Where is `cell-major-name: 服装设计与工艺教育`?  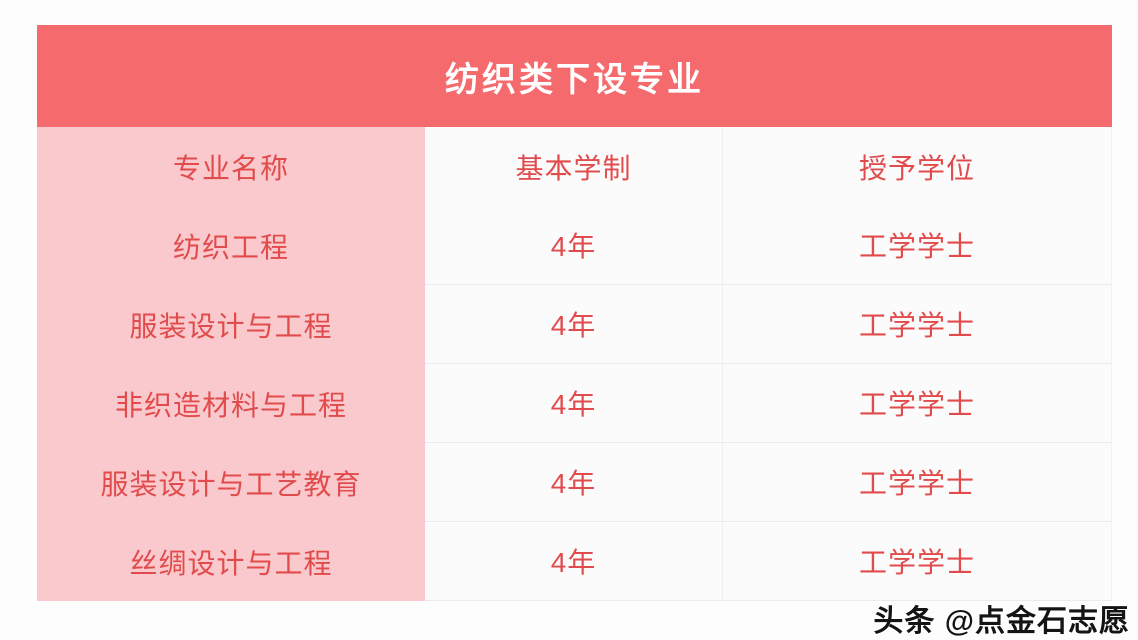 cell-major-name: 服装设计与工艺教育 is located at coordinates (231, 482).